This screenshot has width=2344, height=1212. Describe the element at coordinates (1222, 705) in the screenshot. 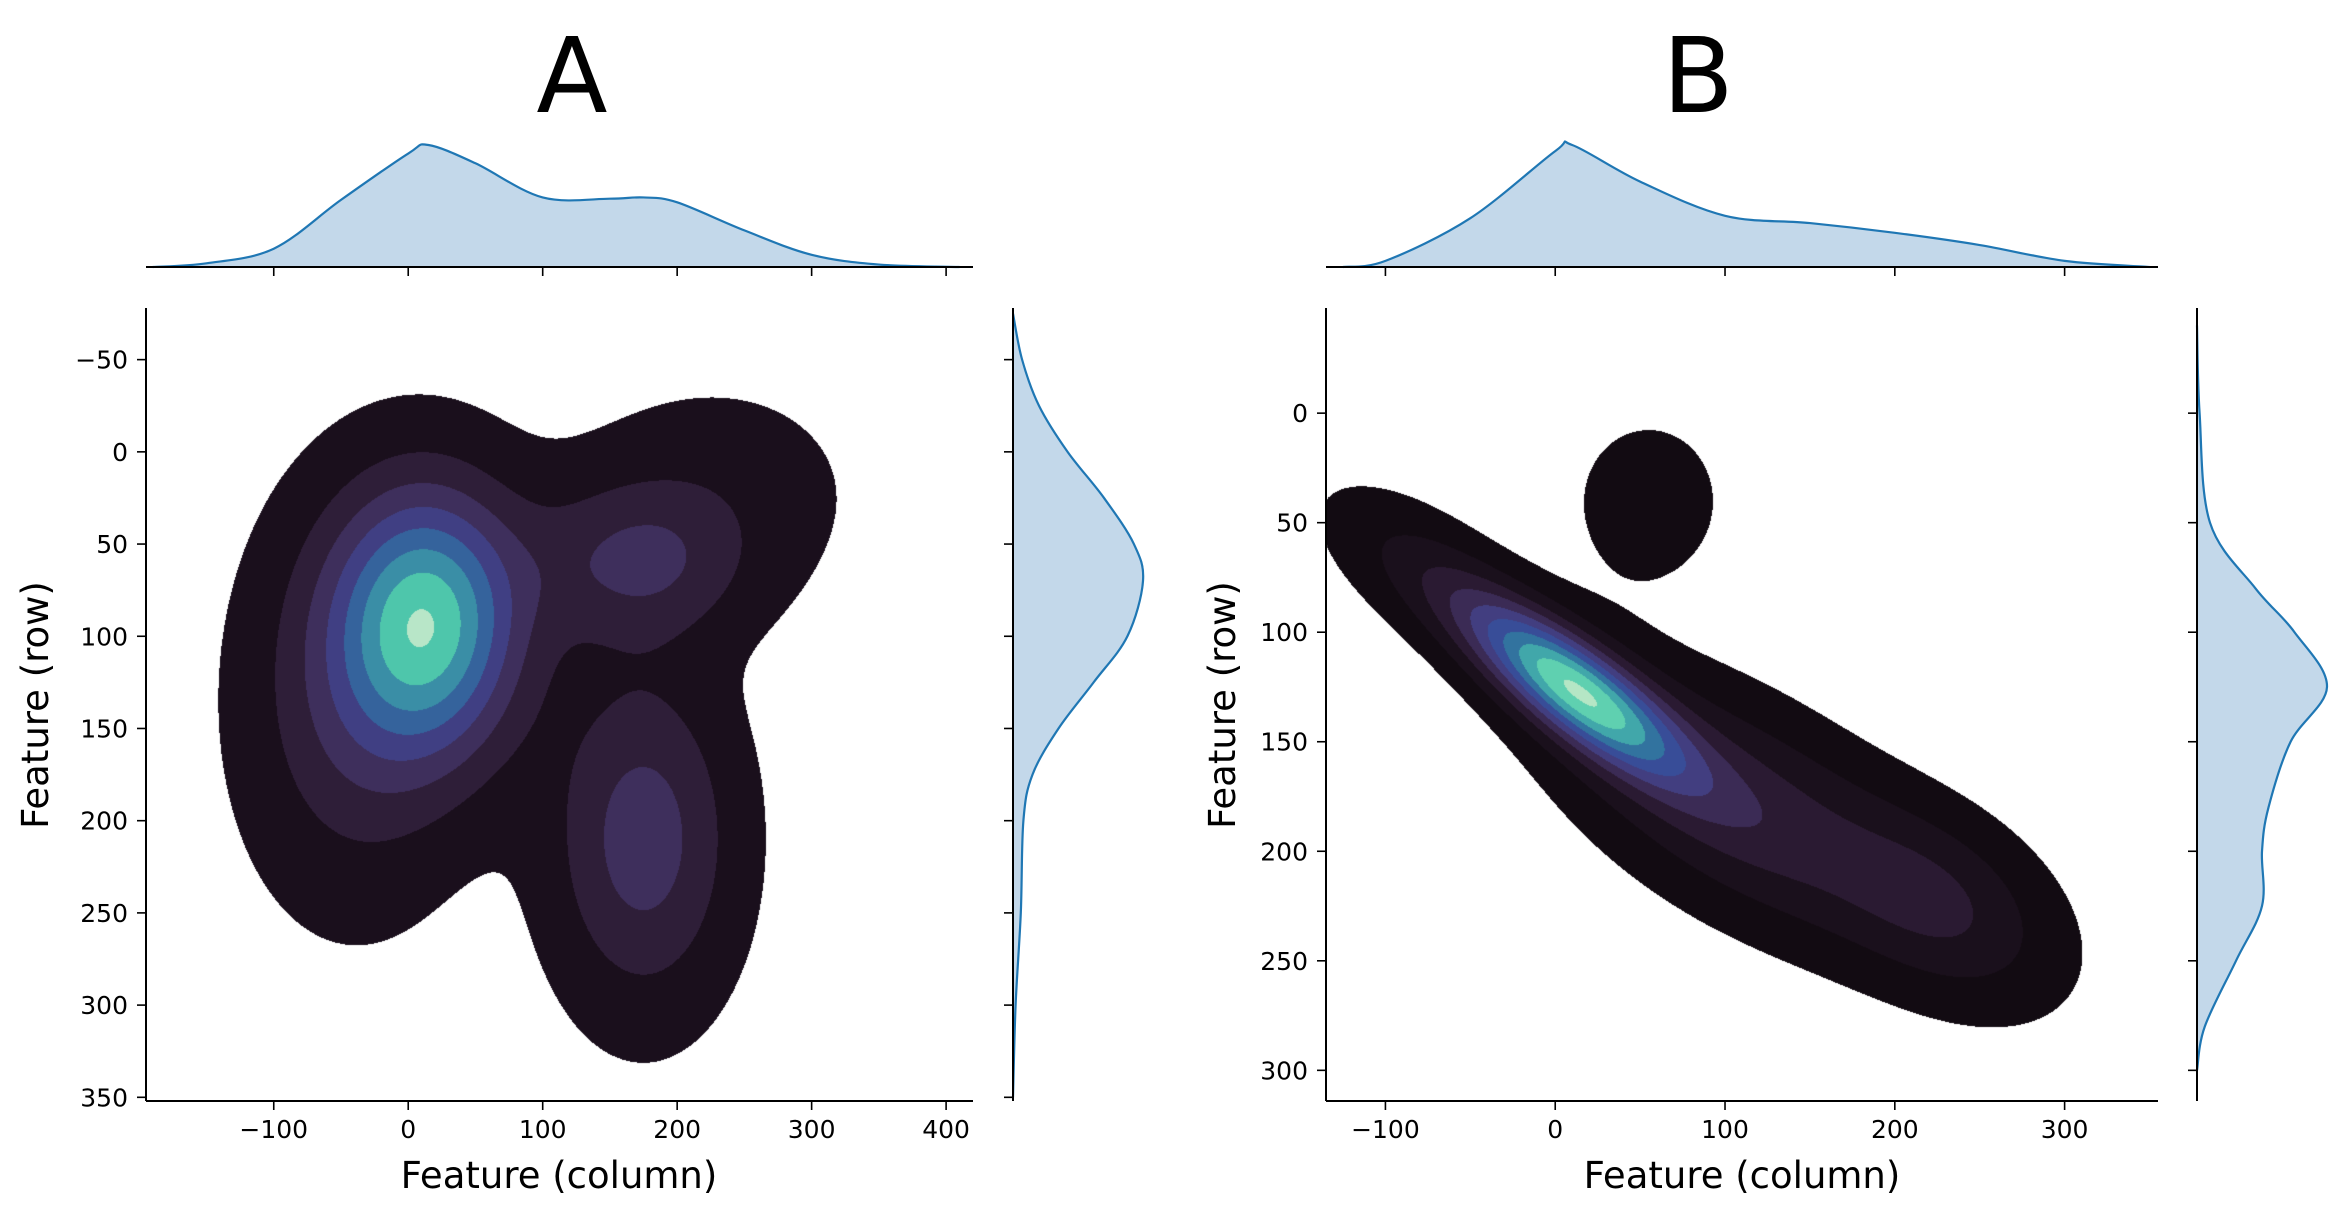

I see `panel-b-y-axis-title: Feature (row)` at that location.